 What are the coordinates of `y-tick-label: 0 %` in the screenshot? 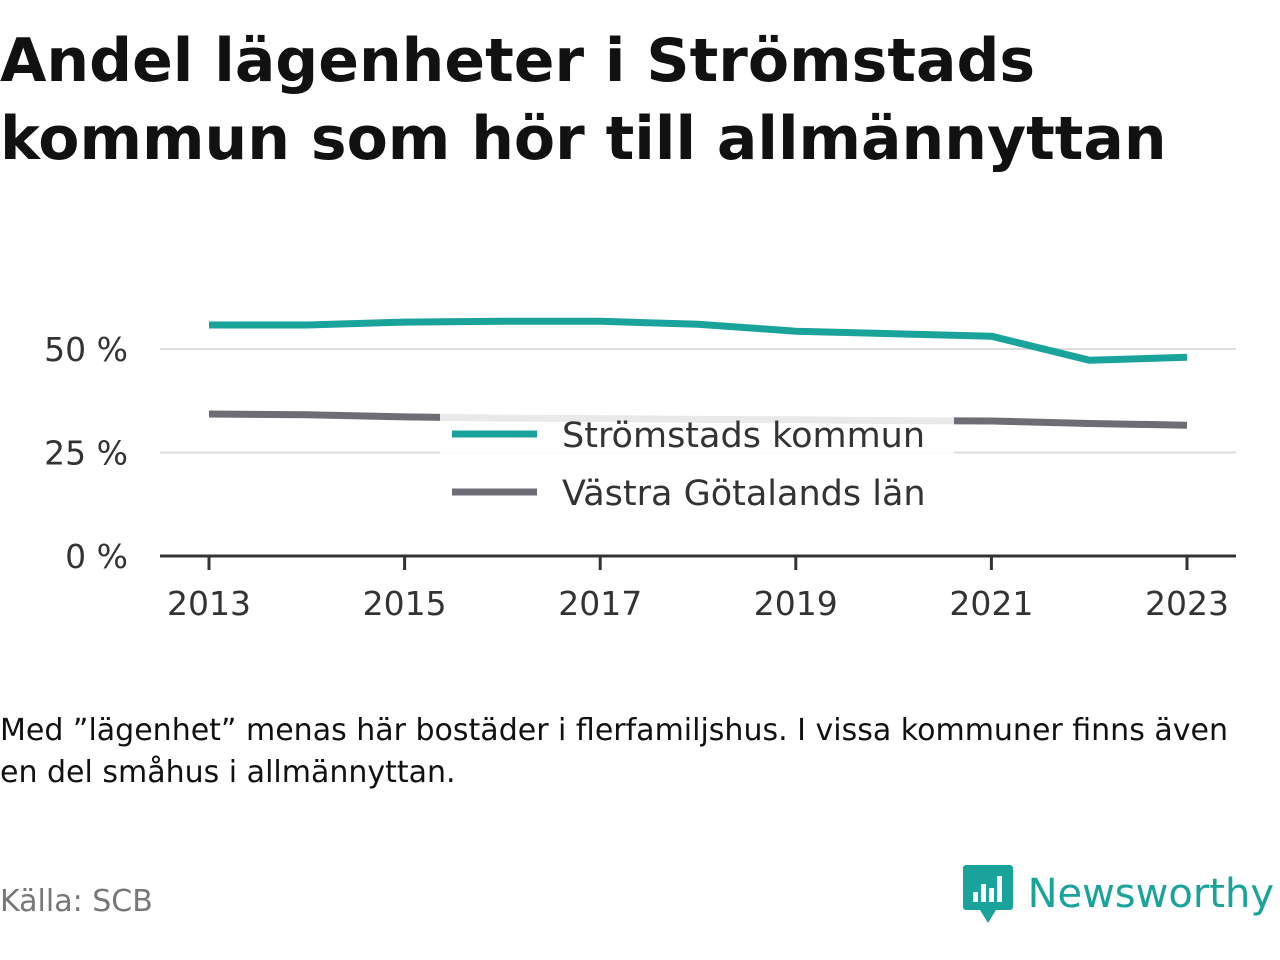 It's located at (96, 556).